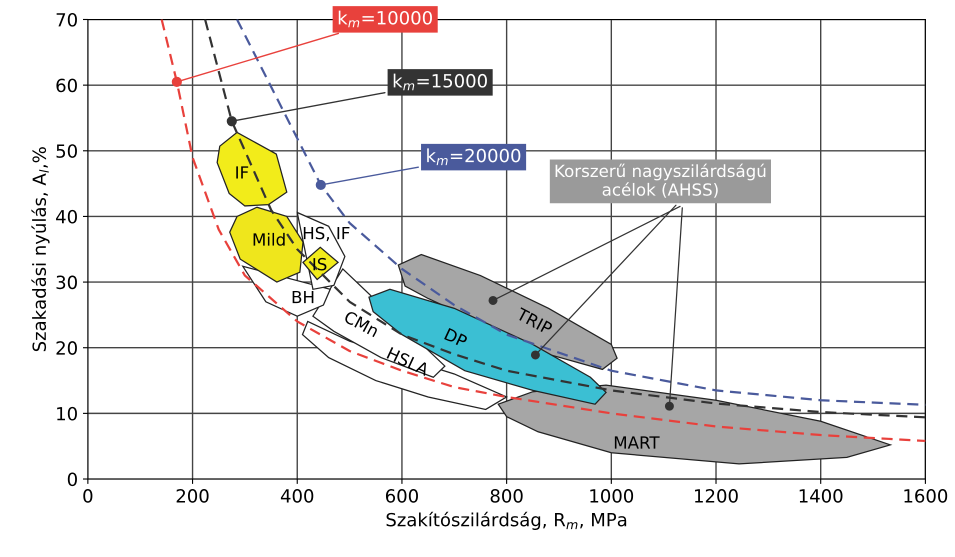 This screenshot has height=557, width=955. Describe the element at coordinates (716, 496) in the screenshot. I see `x-tick-label: 1200` at that location.